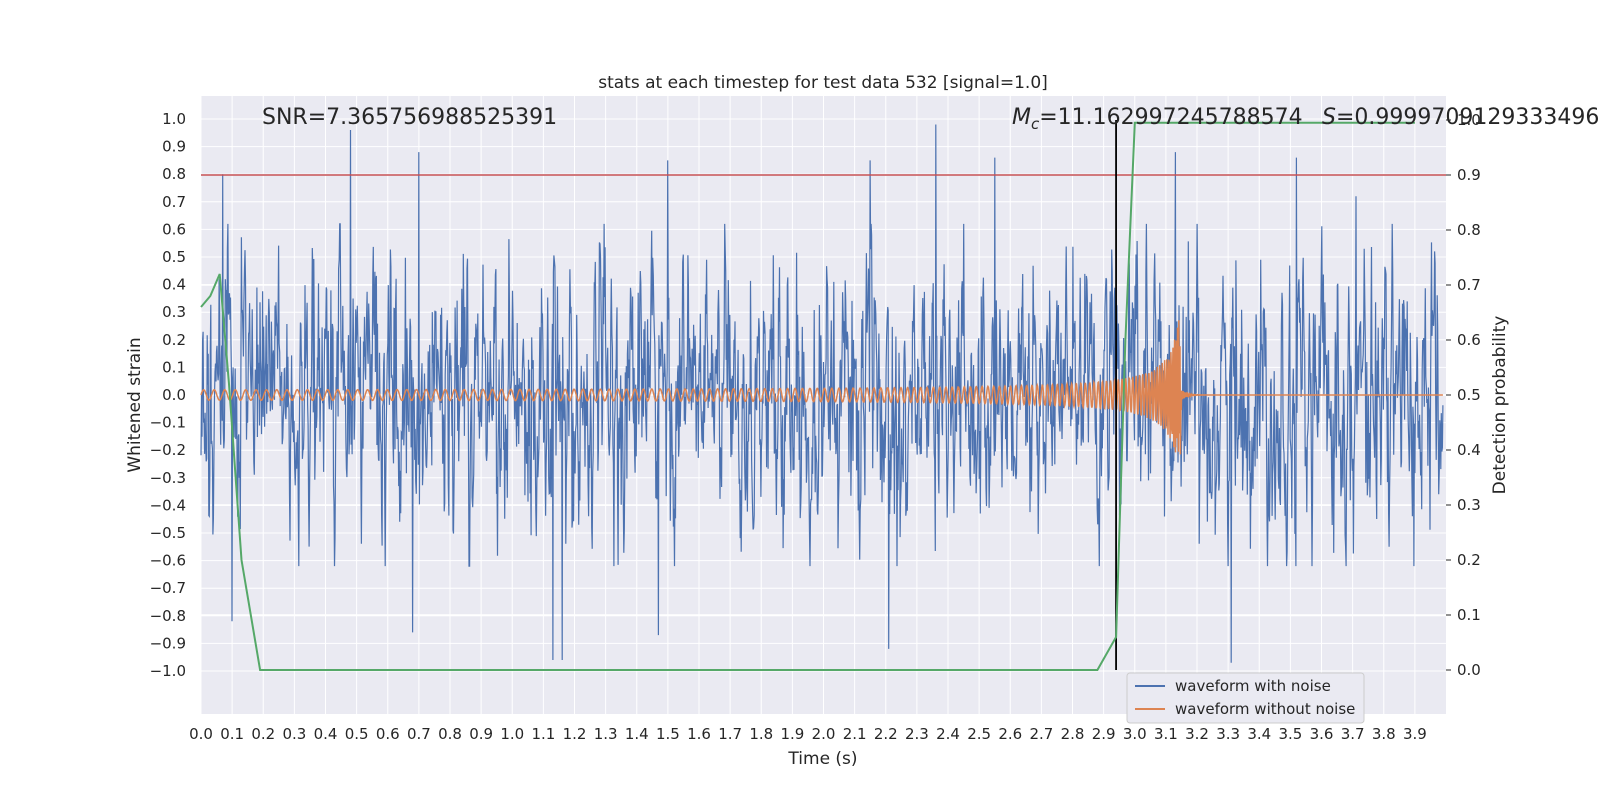  I want to click on chirp-mass-annotation: Mc=11.162997245788574, so click(1157, 119).